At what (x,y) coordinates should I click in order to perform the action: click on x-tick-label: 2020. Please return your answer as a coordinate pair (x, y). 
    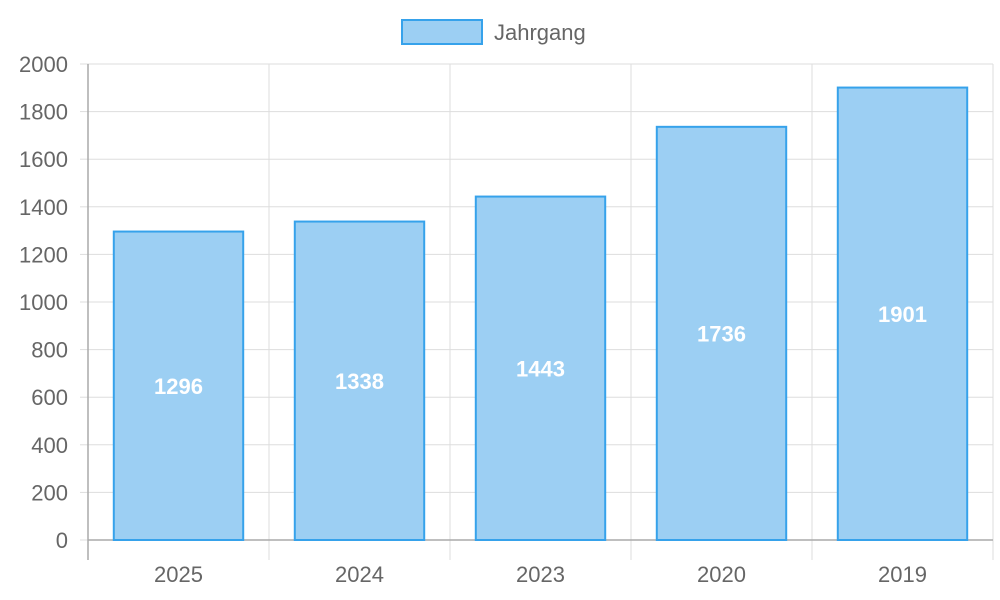
    Looking at the image, I should click on (721, 574).